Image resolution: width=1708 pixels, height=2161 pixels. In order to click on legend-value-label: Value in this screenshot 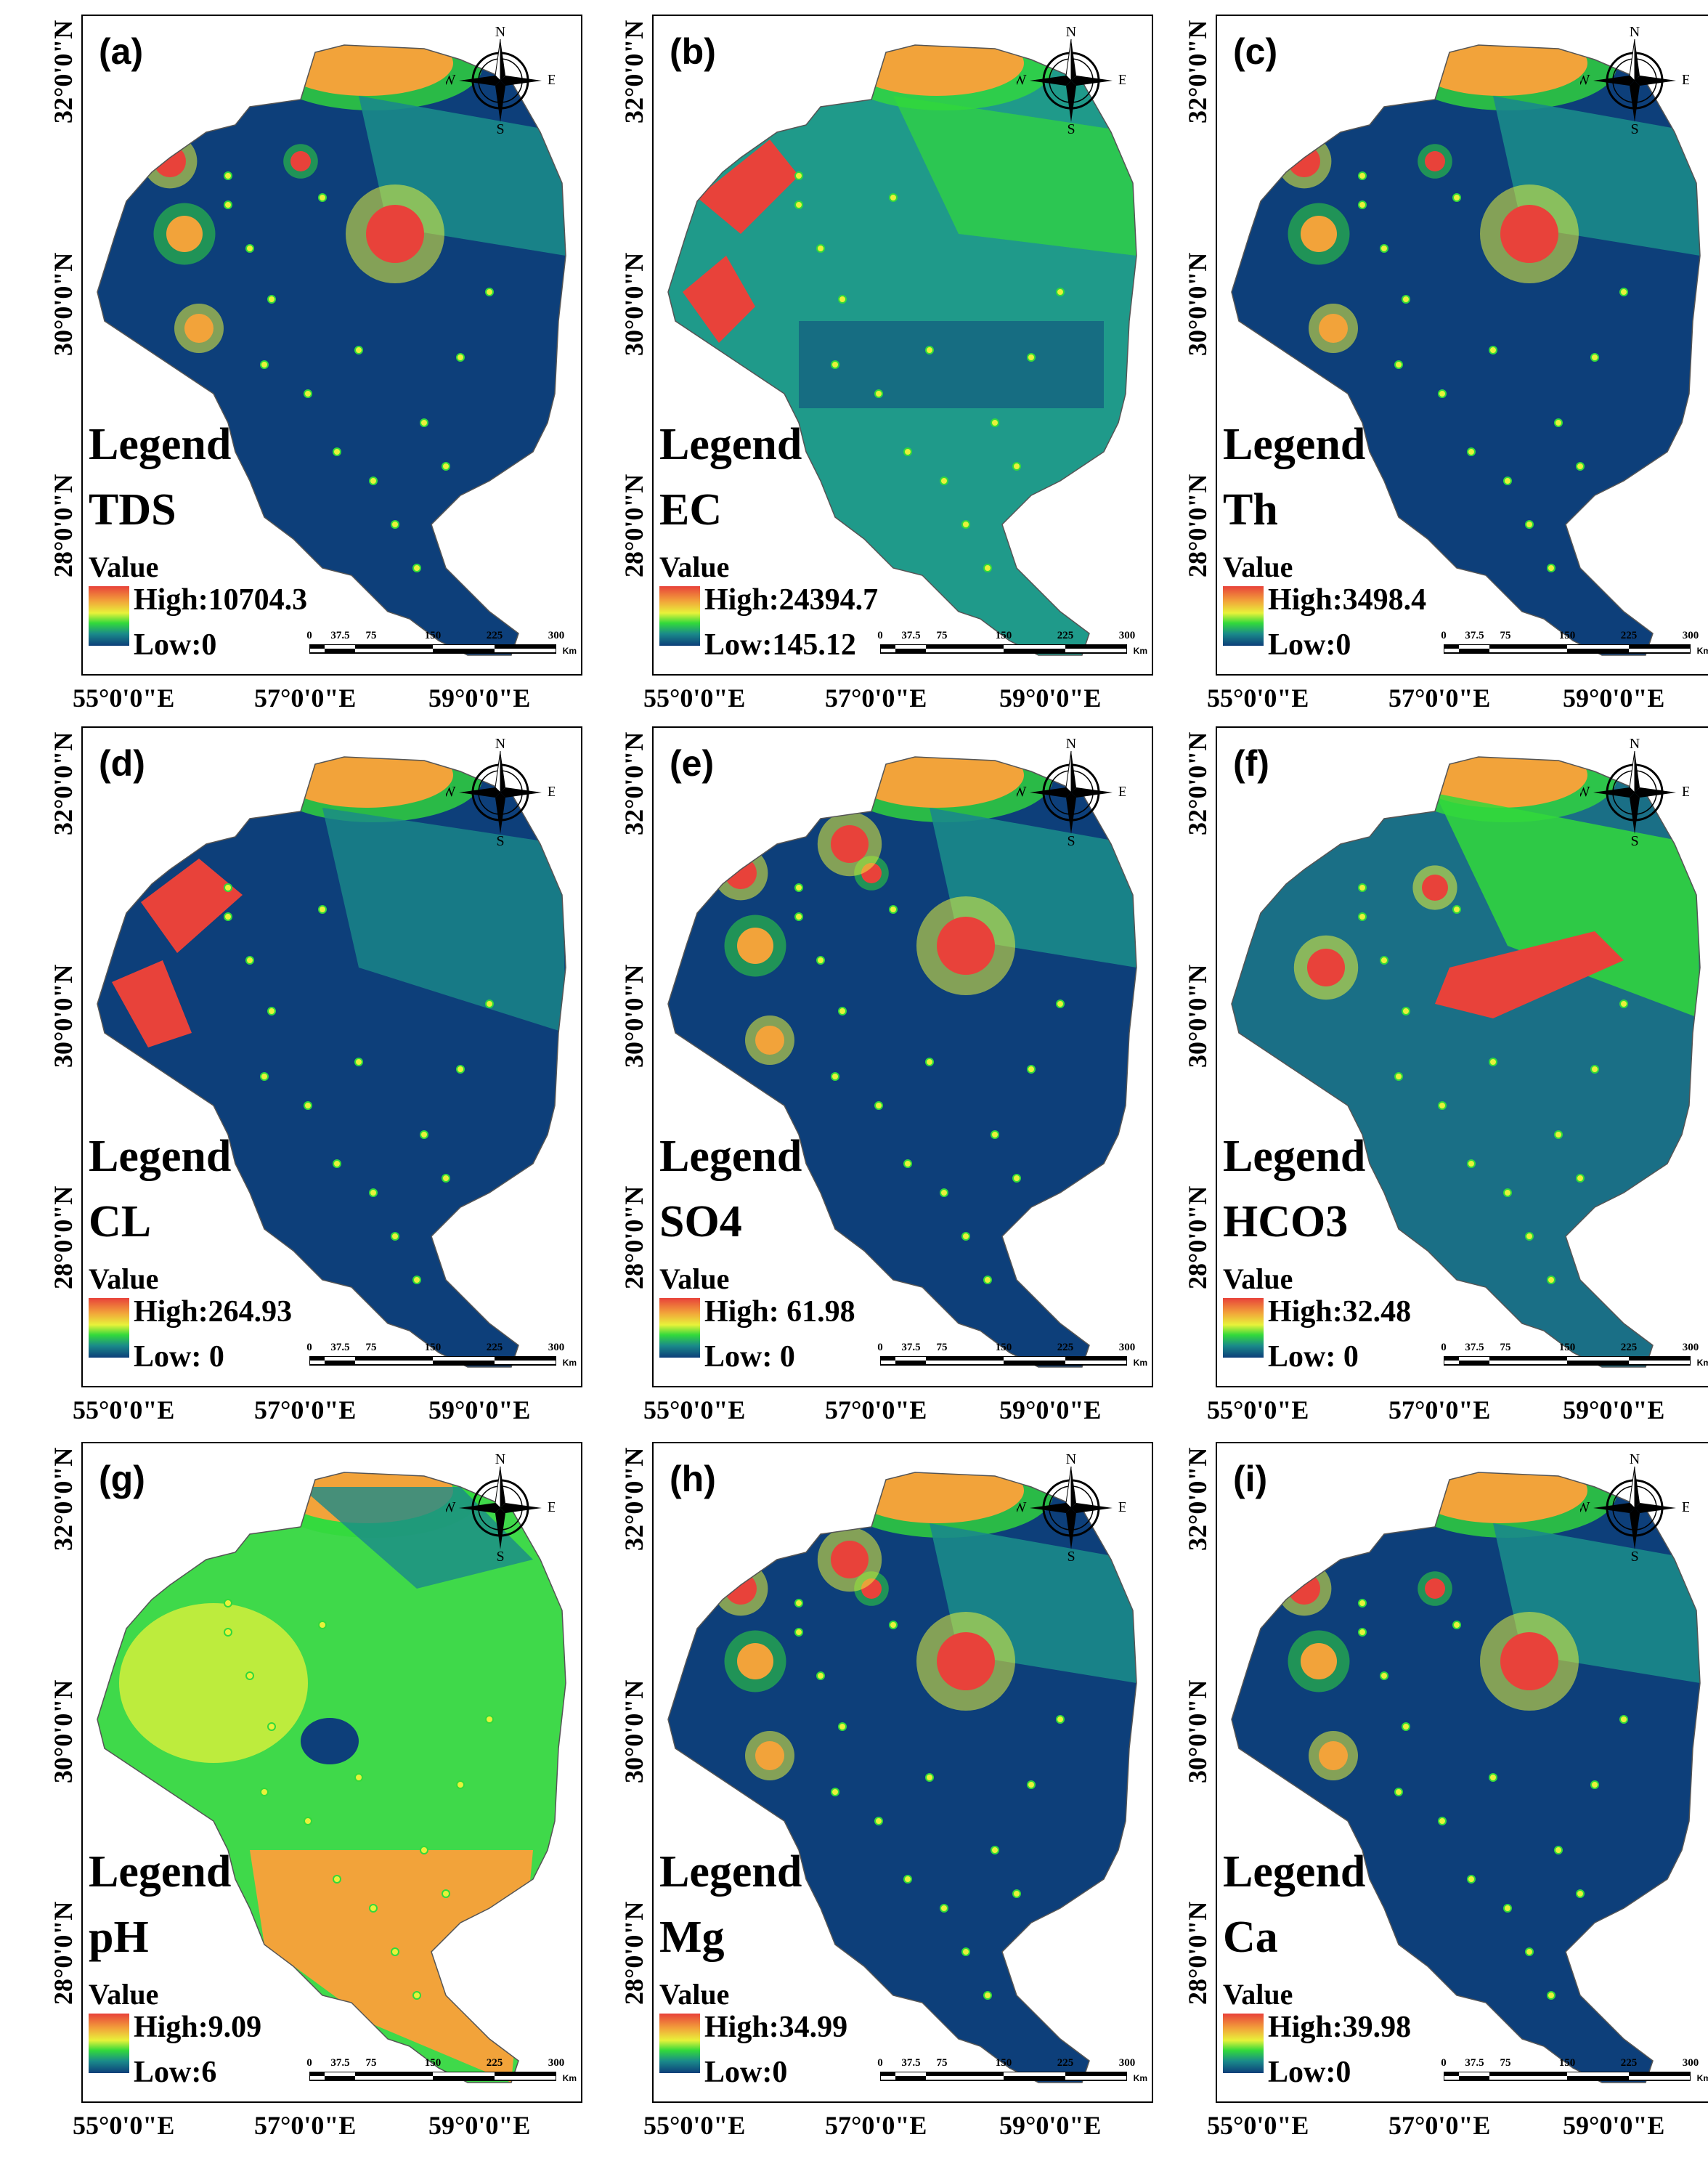, I will do `click(1258, 567)`.